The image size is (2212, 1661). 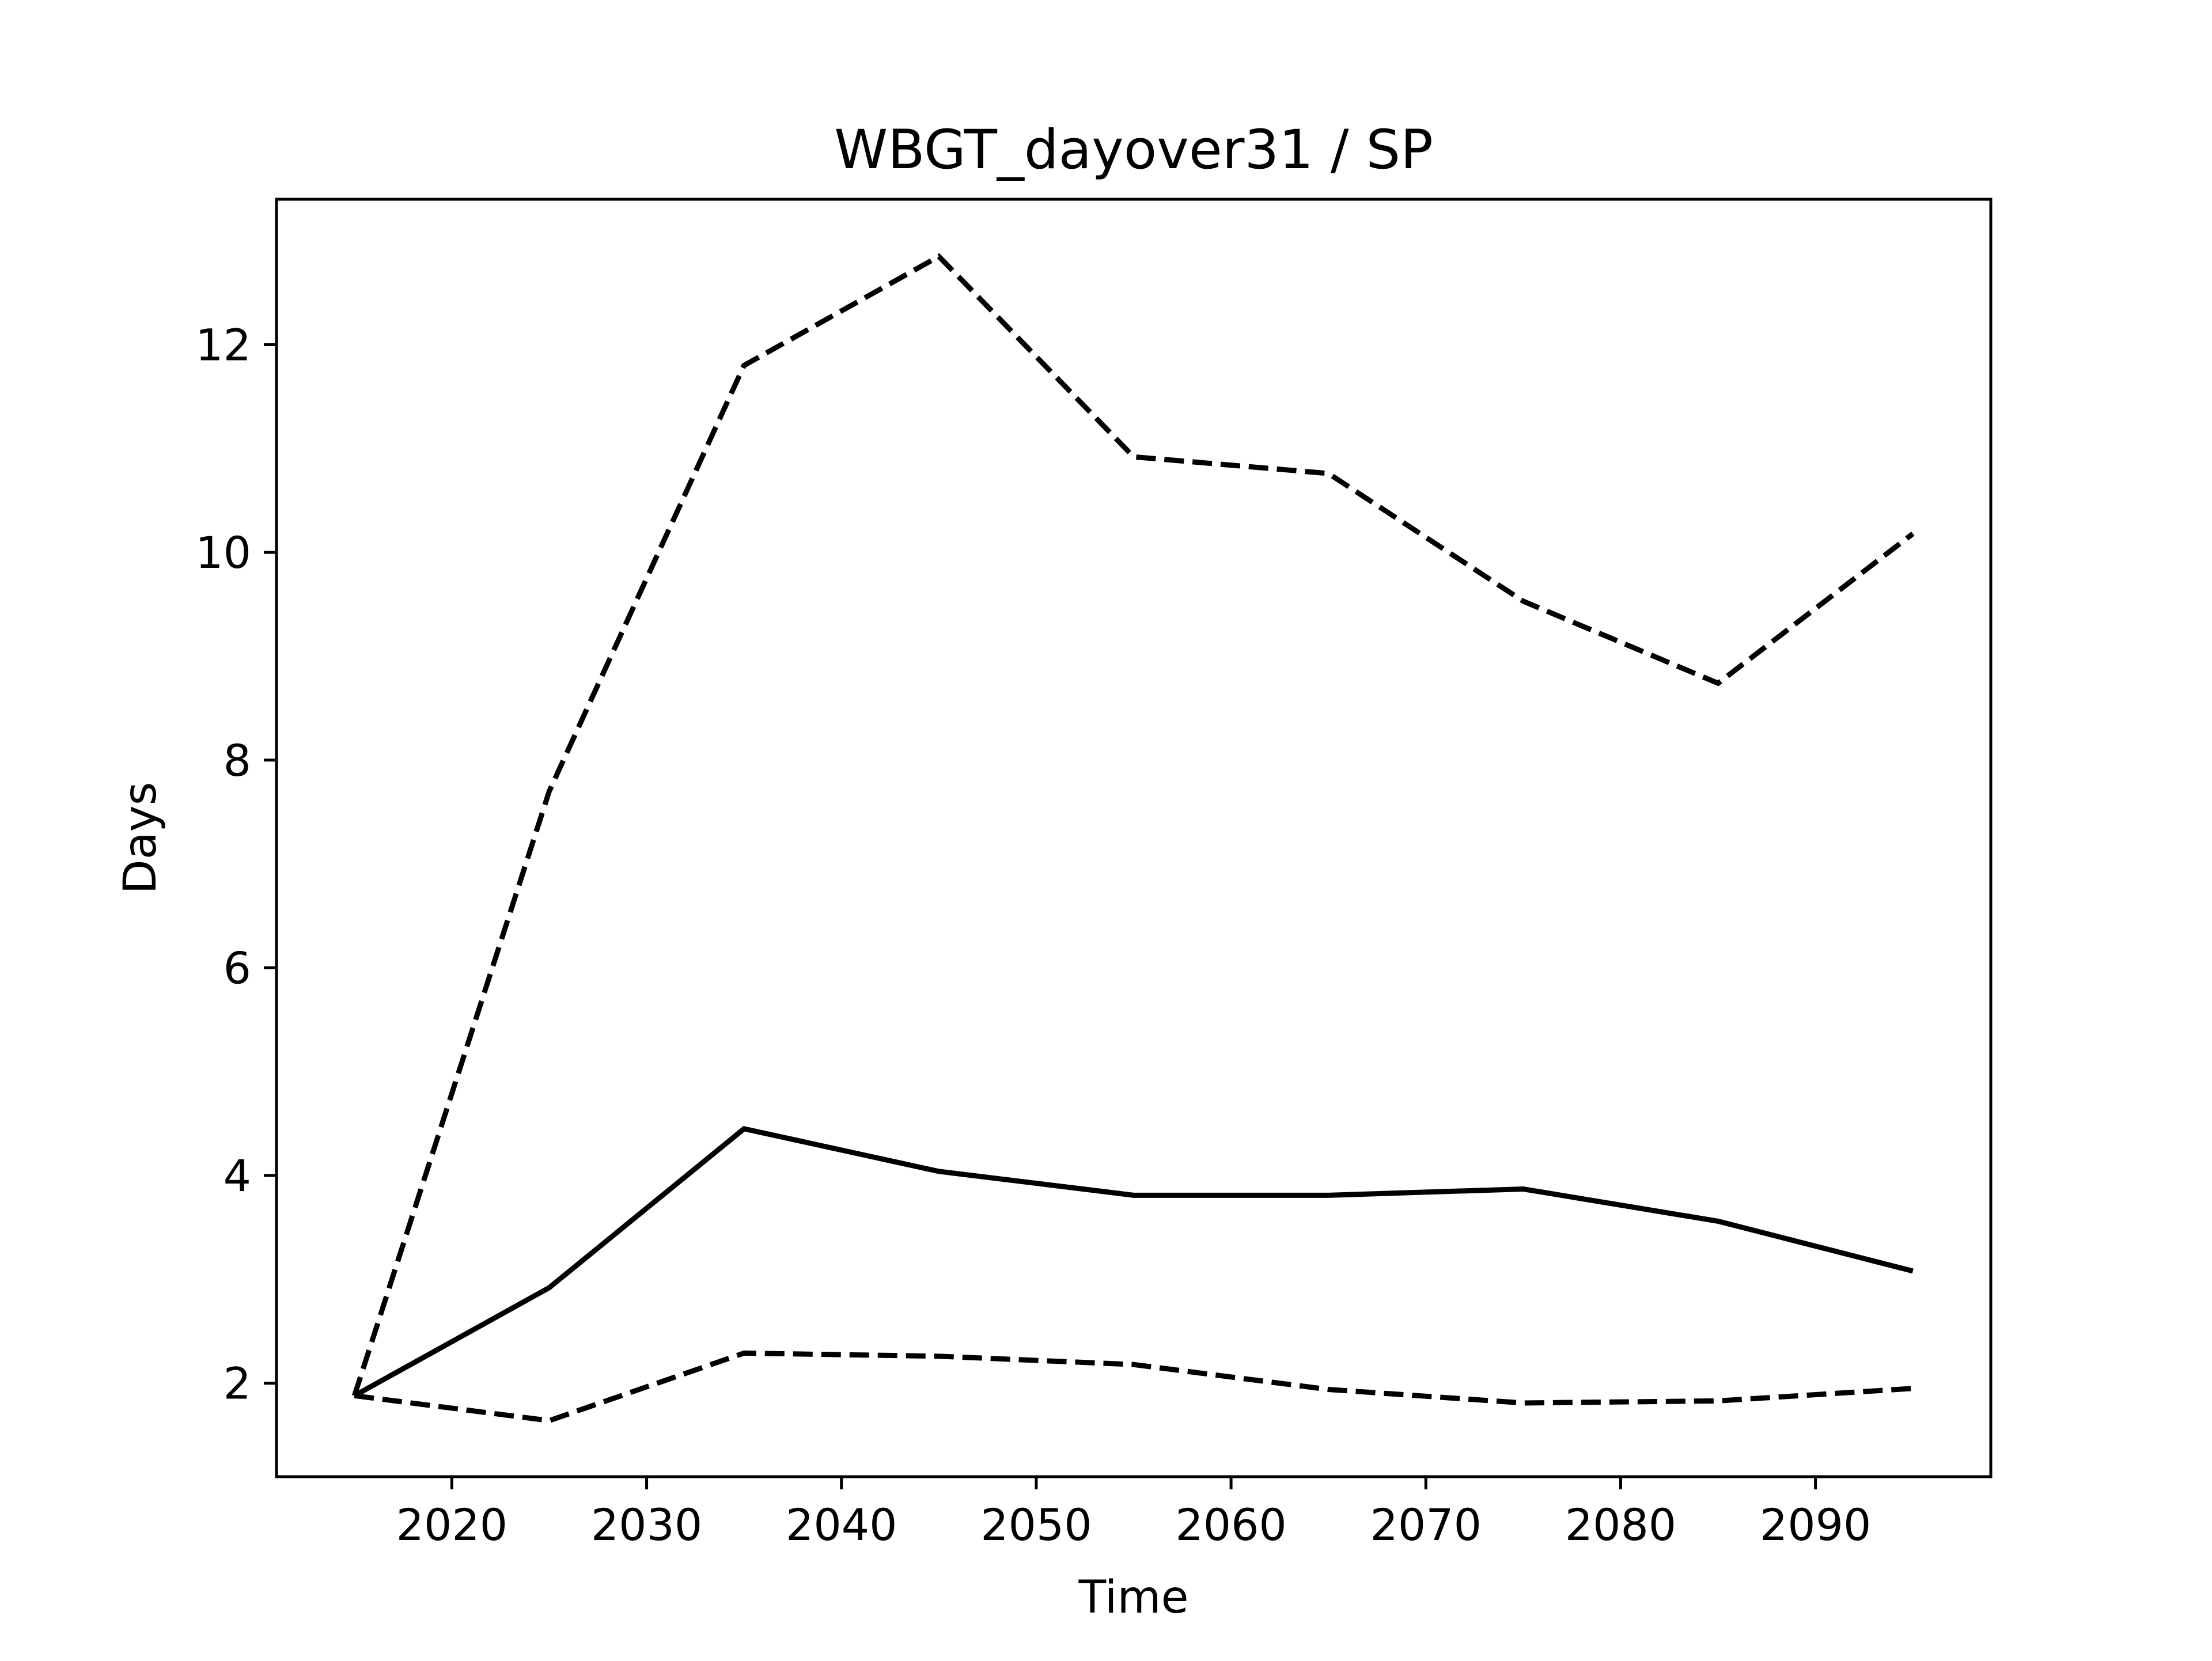 What do you see at coordinates (1620, 1524) in the screenshot?
I see `x-tick-label: 2080` at bounding box center [1620, 1524].